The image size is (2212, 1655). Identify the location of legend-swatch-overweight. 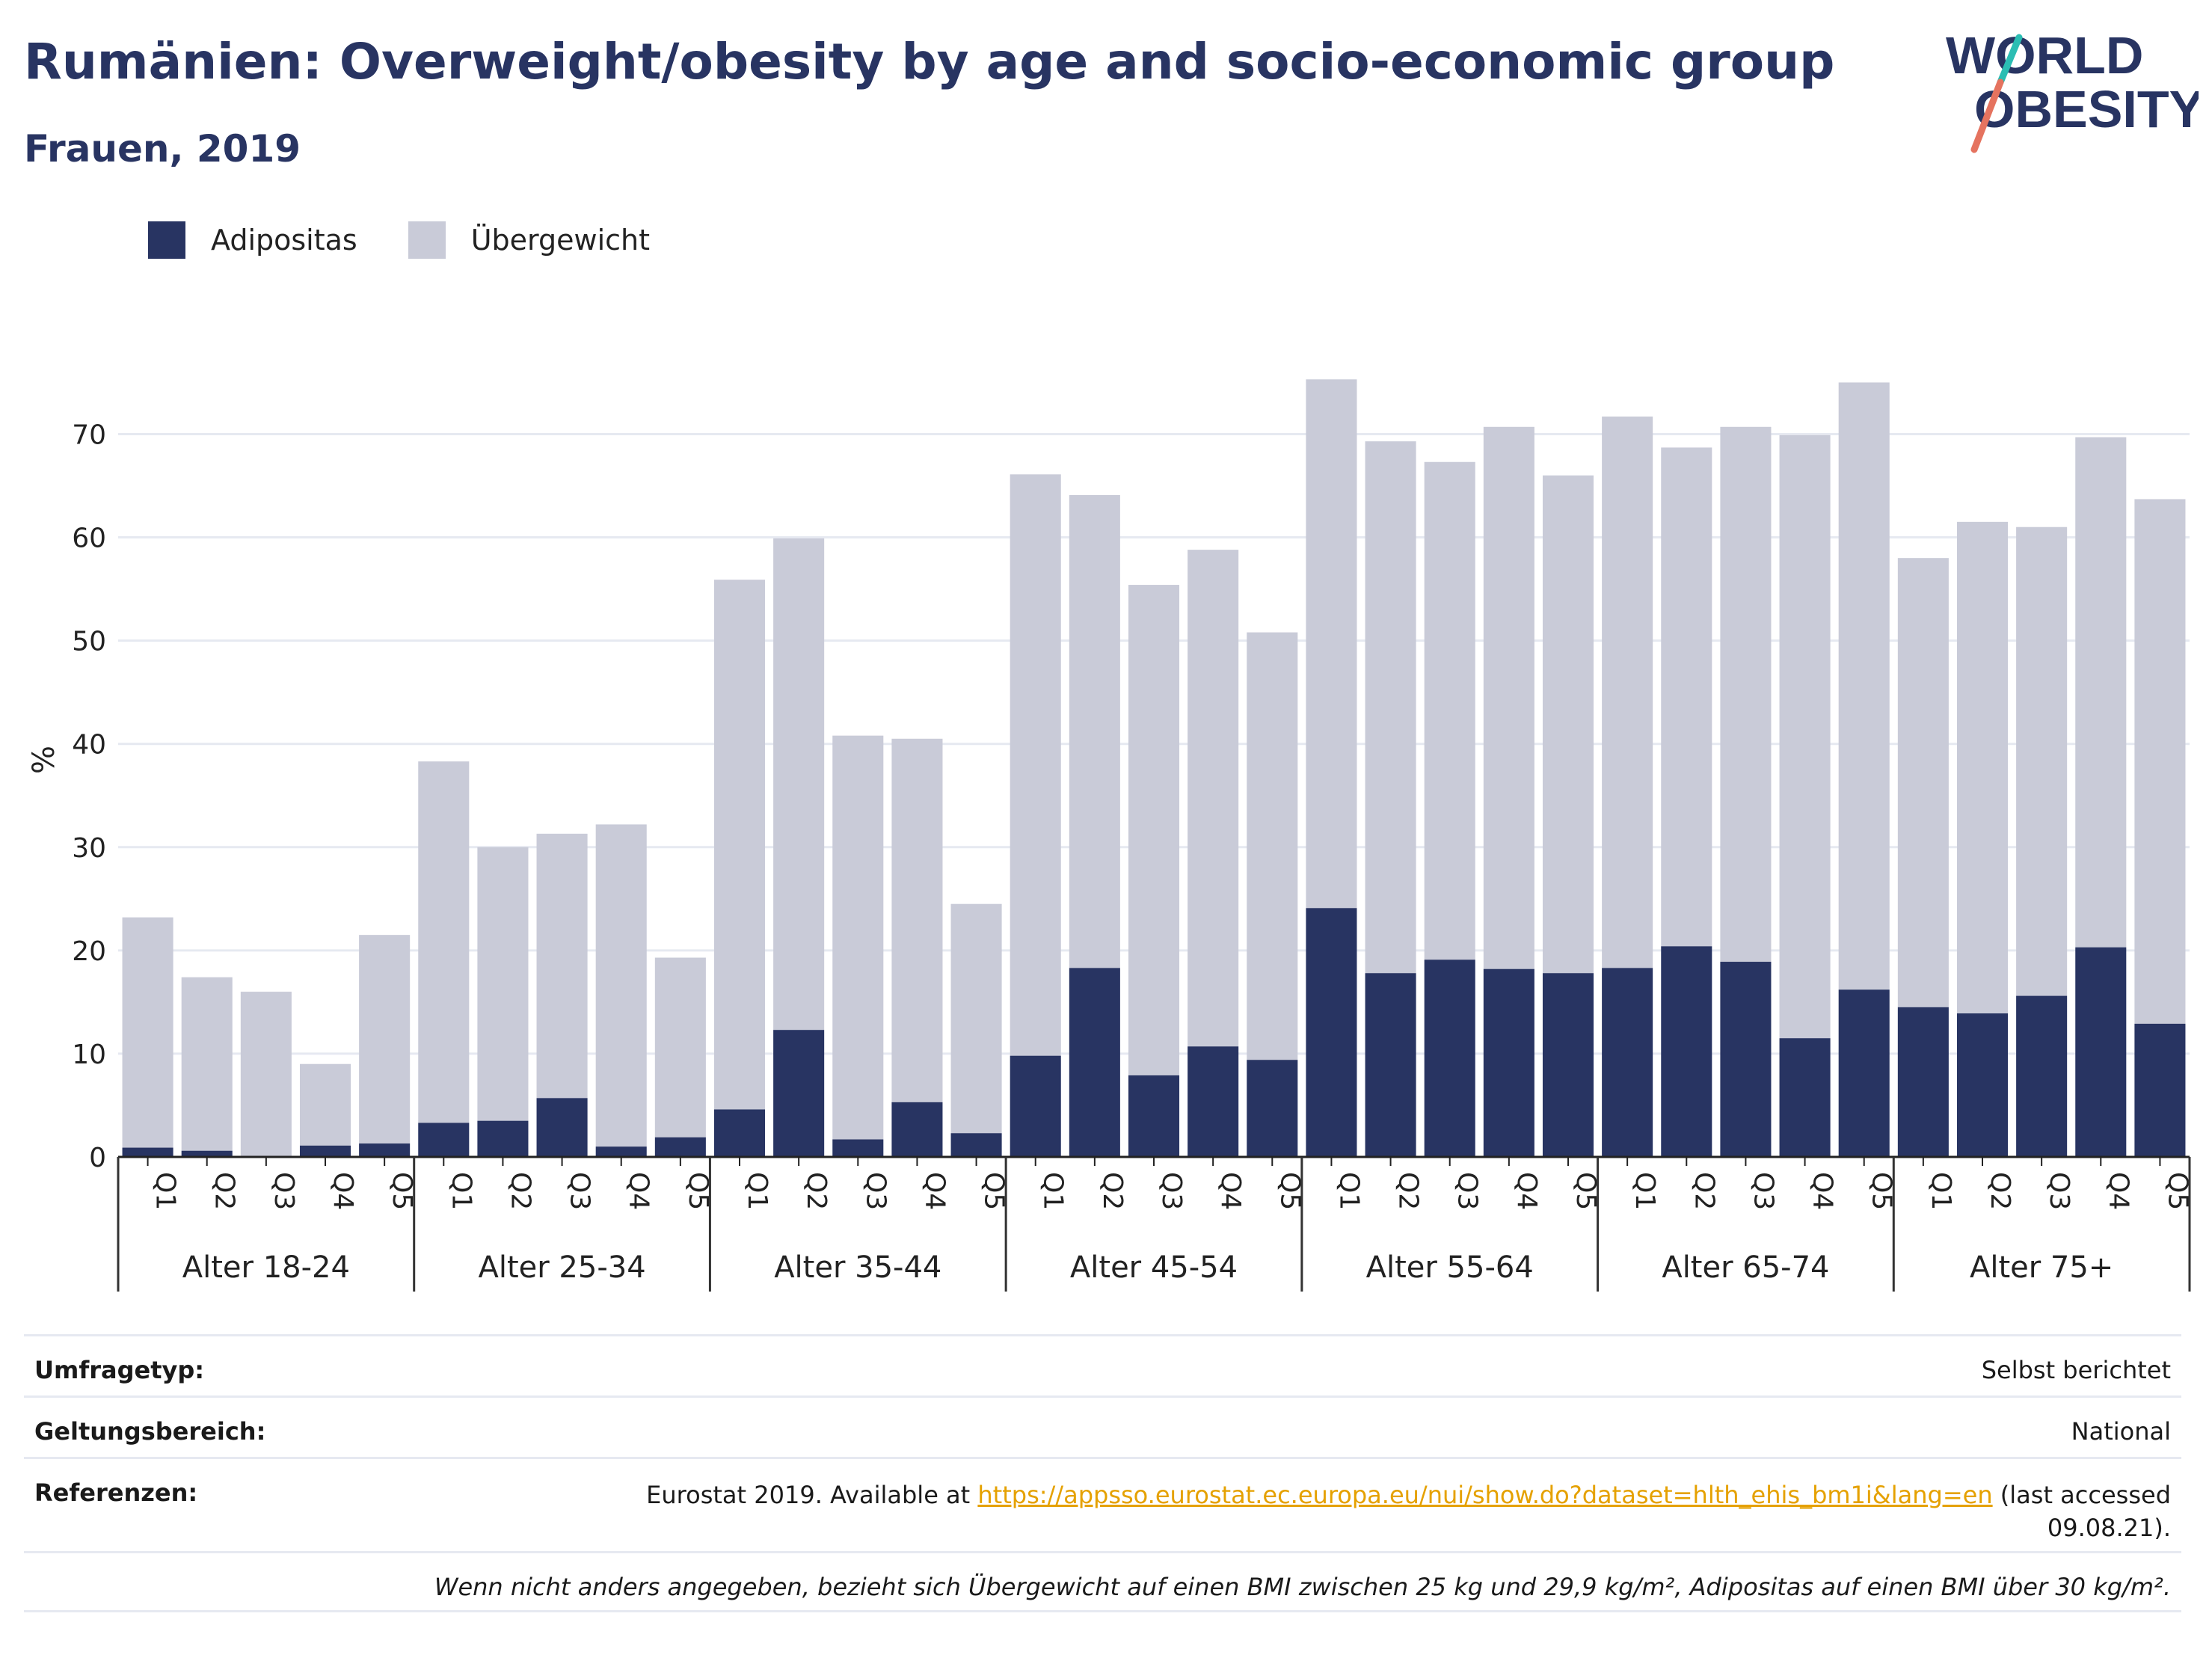
(427, 240).